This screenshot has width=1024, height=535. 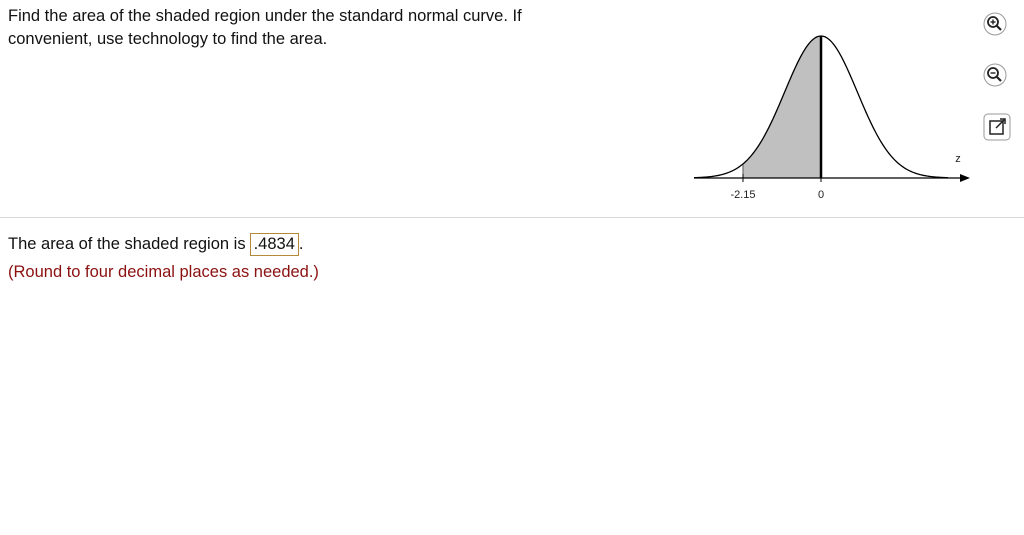 I want to click on tick-label: 0, so click(x=821, y=195).